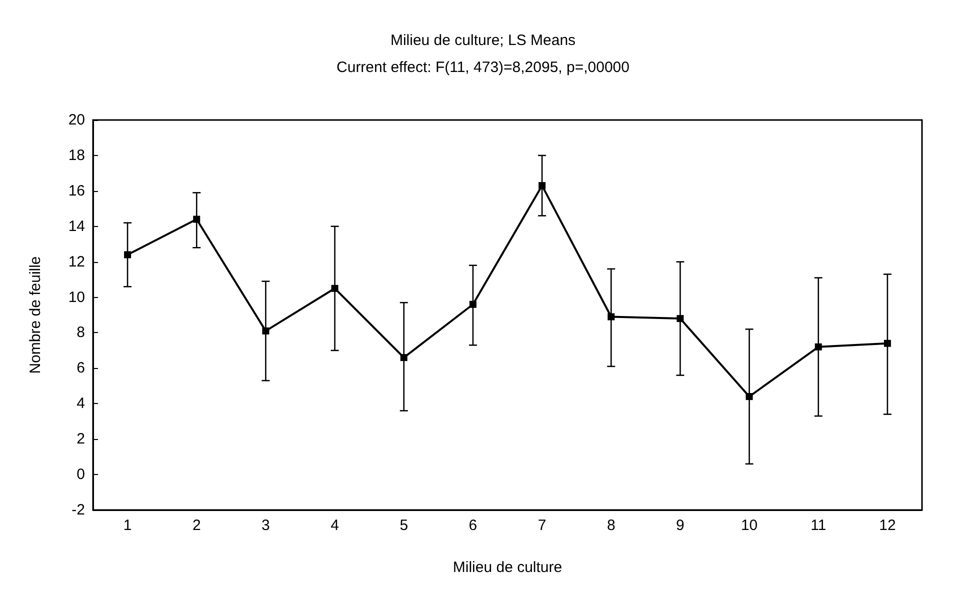 This screenshot has height=614, width=966. I want to click on y-tick-label: 8, so click(80, 333).